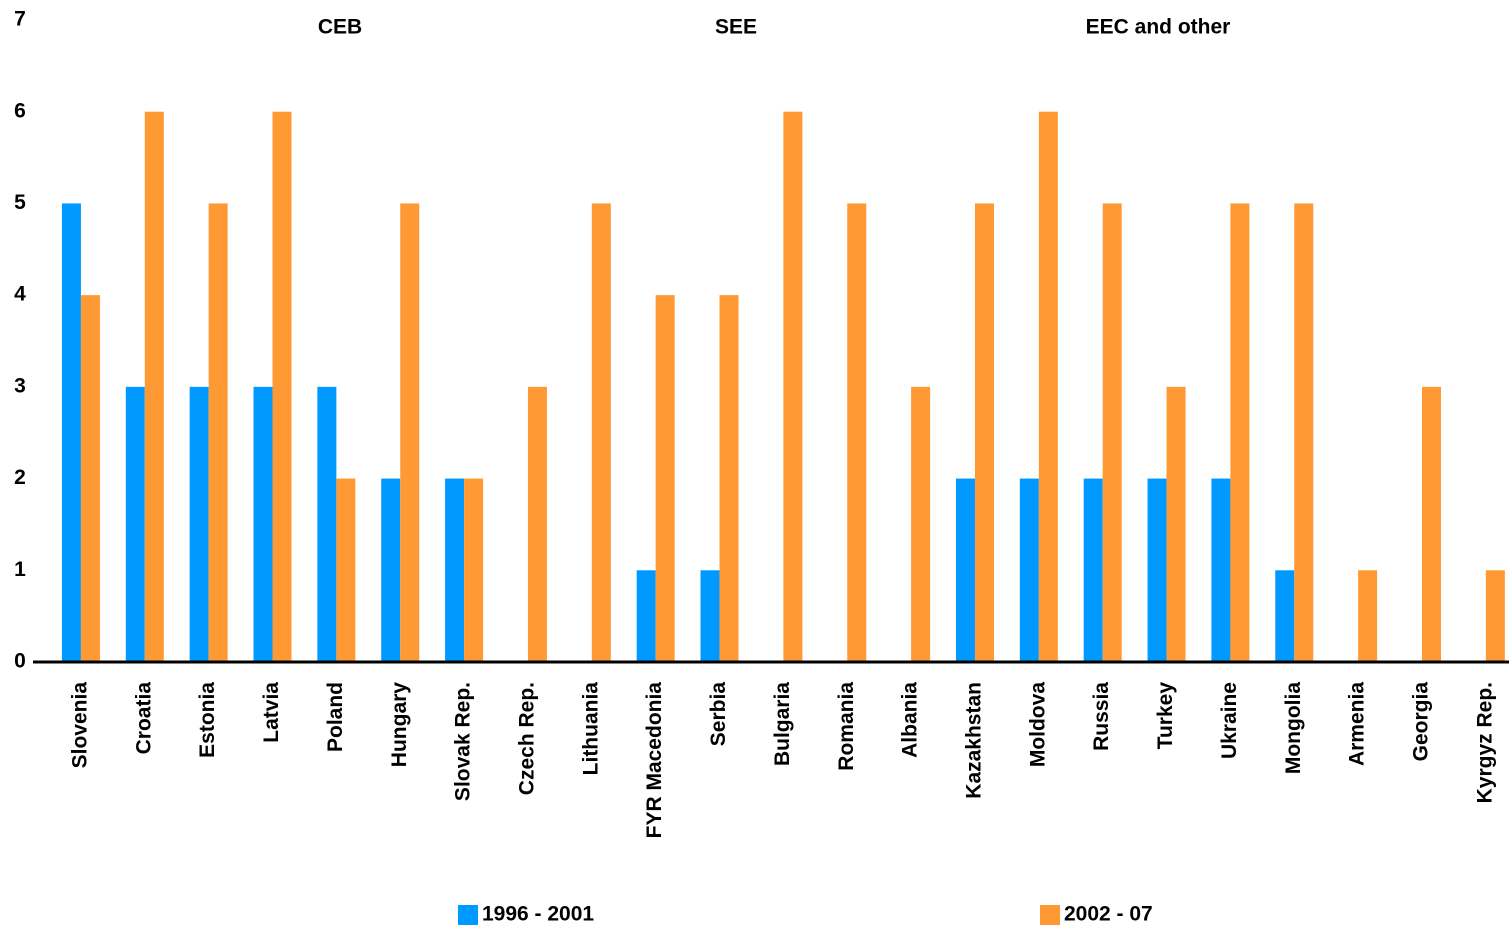 The width and height of the screenshot is (1509, 928). I want to click on group-label: EEC and other, so click(1158, 27).